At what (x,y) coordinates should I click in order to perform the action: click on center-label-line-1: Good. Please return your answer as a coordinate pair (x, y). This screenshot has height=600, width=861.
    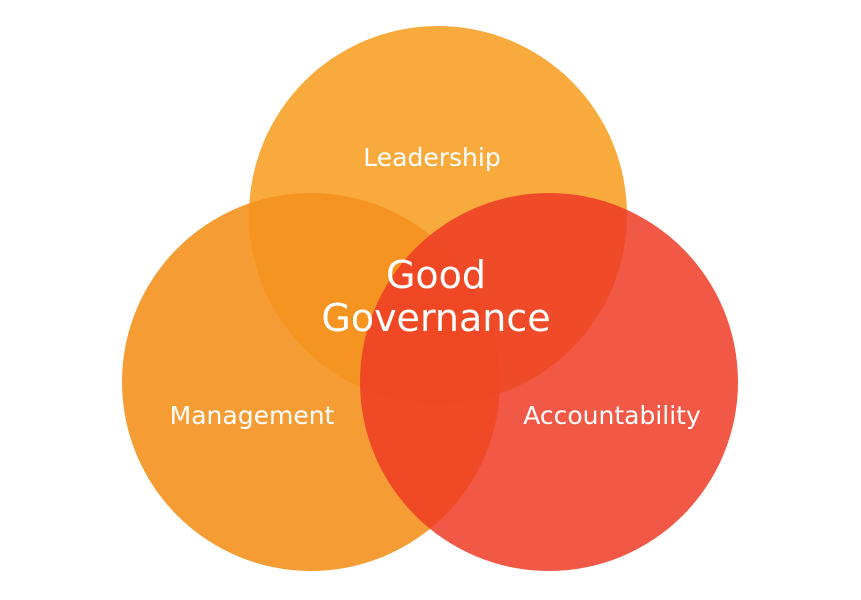
    Looking at the image, I should click on (436, 275).